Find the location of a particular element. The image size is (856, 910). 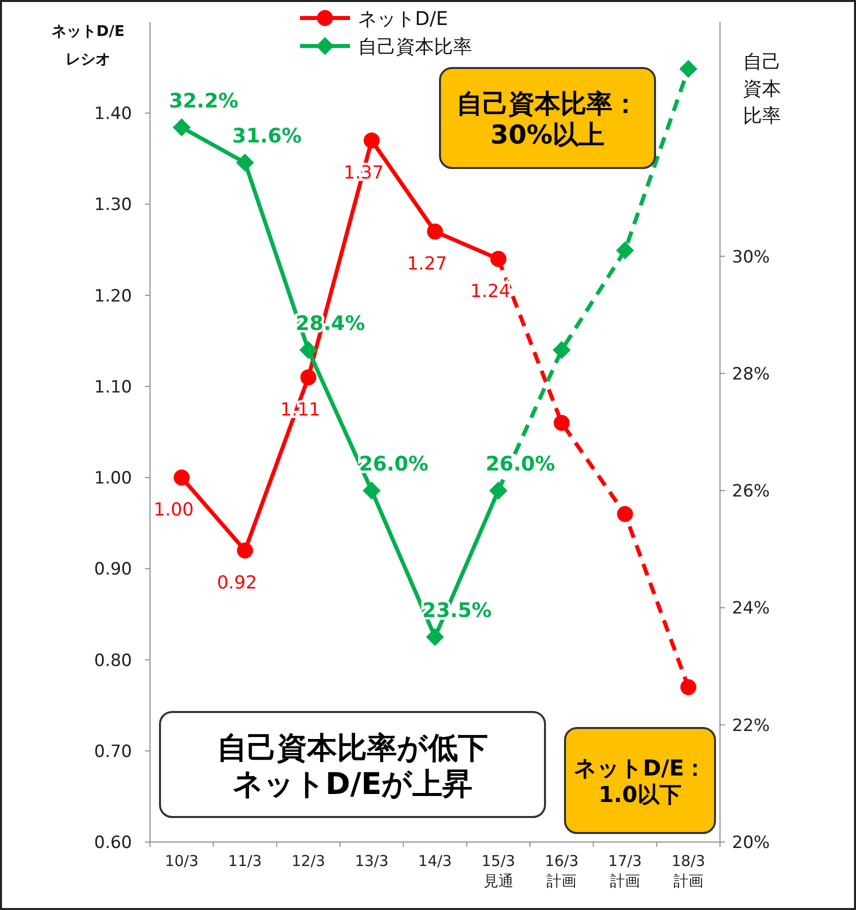

y-tick-label: 1.40 is located at coordinates (113, 114).